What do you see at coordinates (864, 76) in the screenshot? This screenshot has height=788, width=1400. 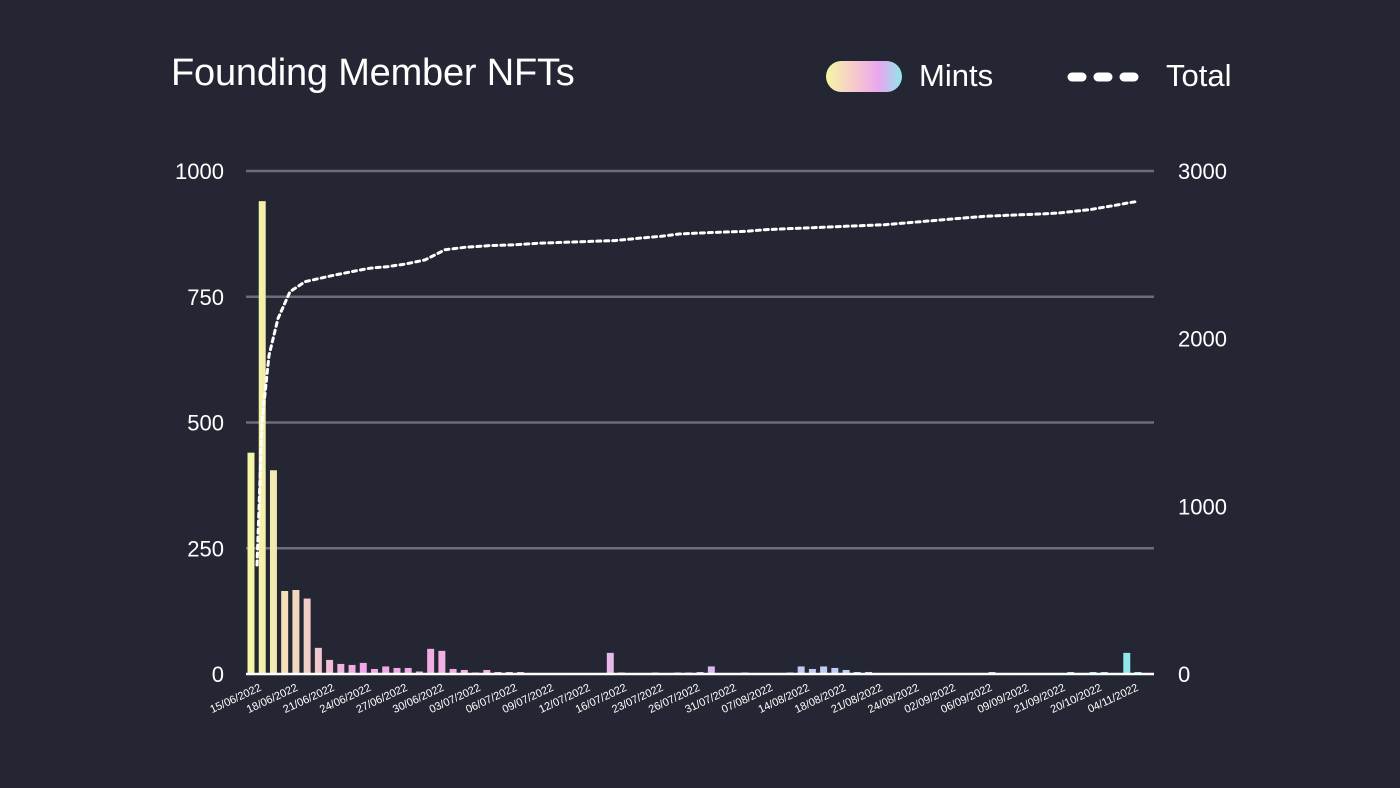 I see `legend-mints-swatch` at bounding box center [864, 76].